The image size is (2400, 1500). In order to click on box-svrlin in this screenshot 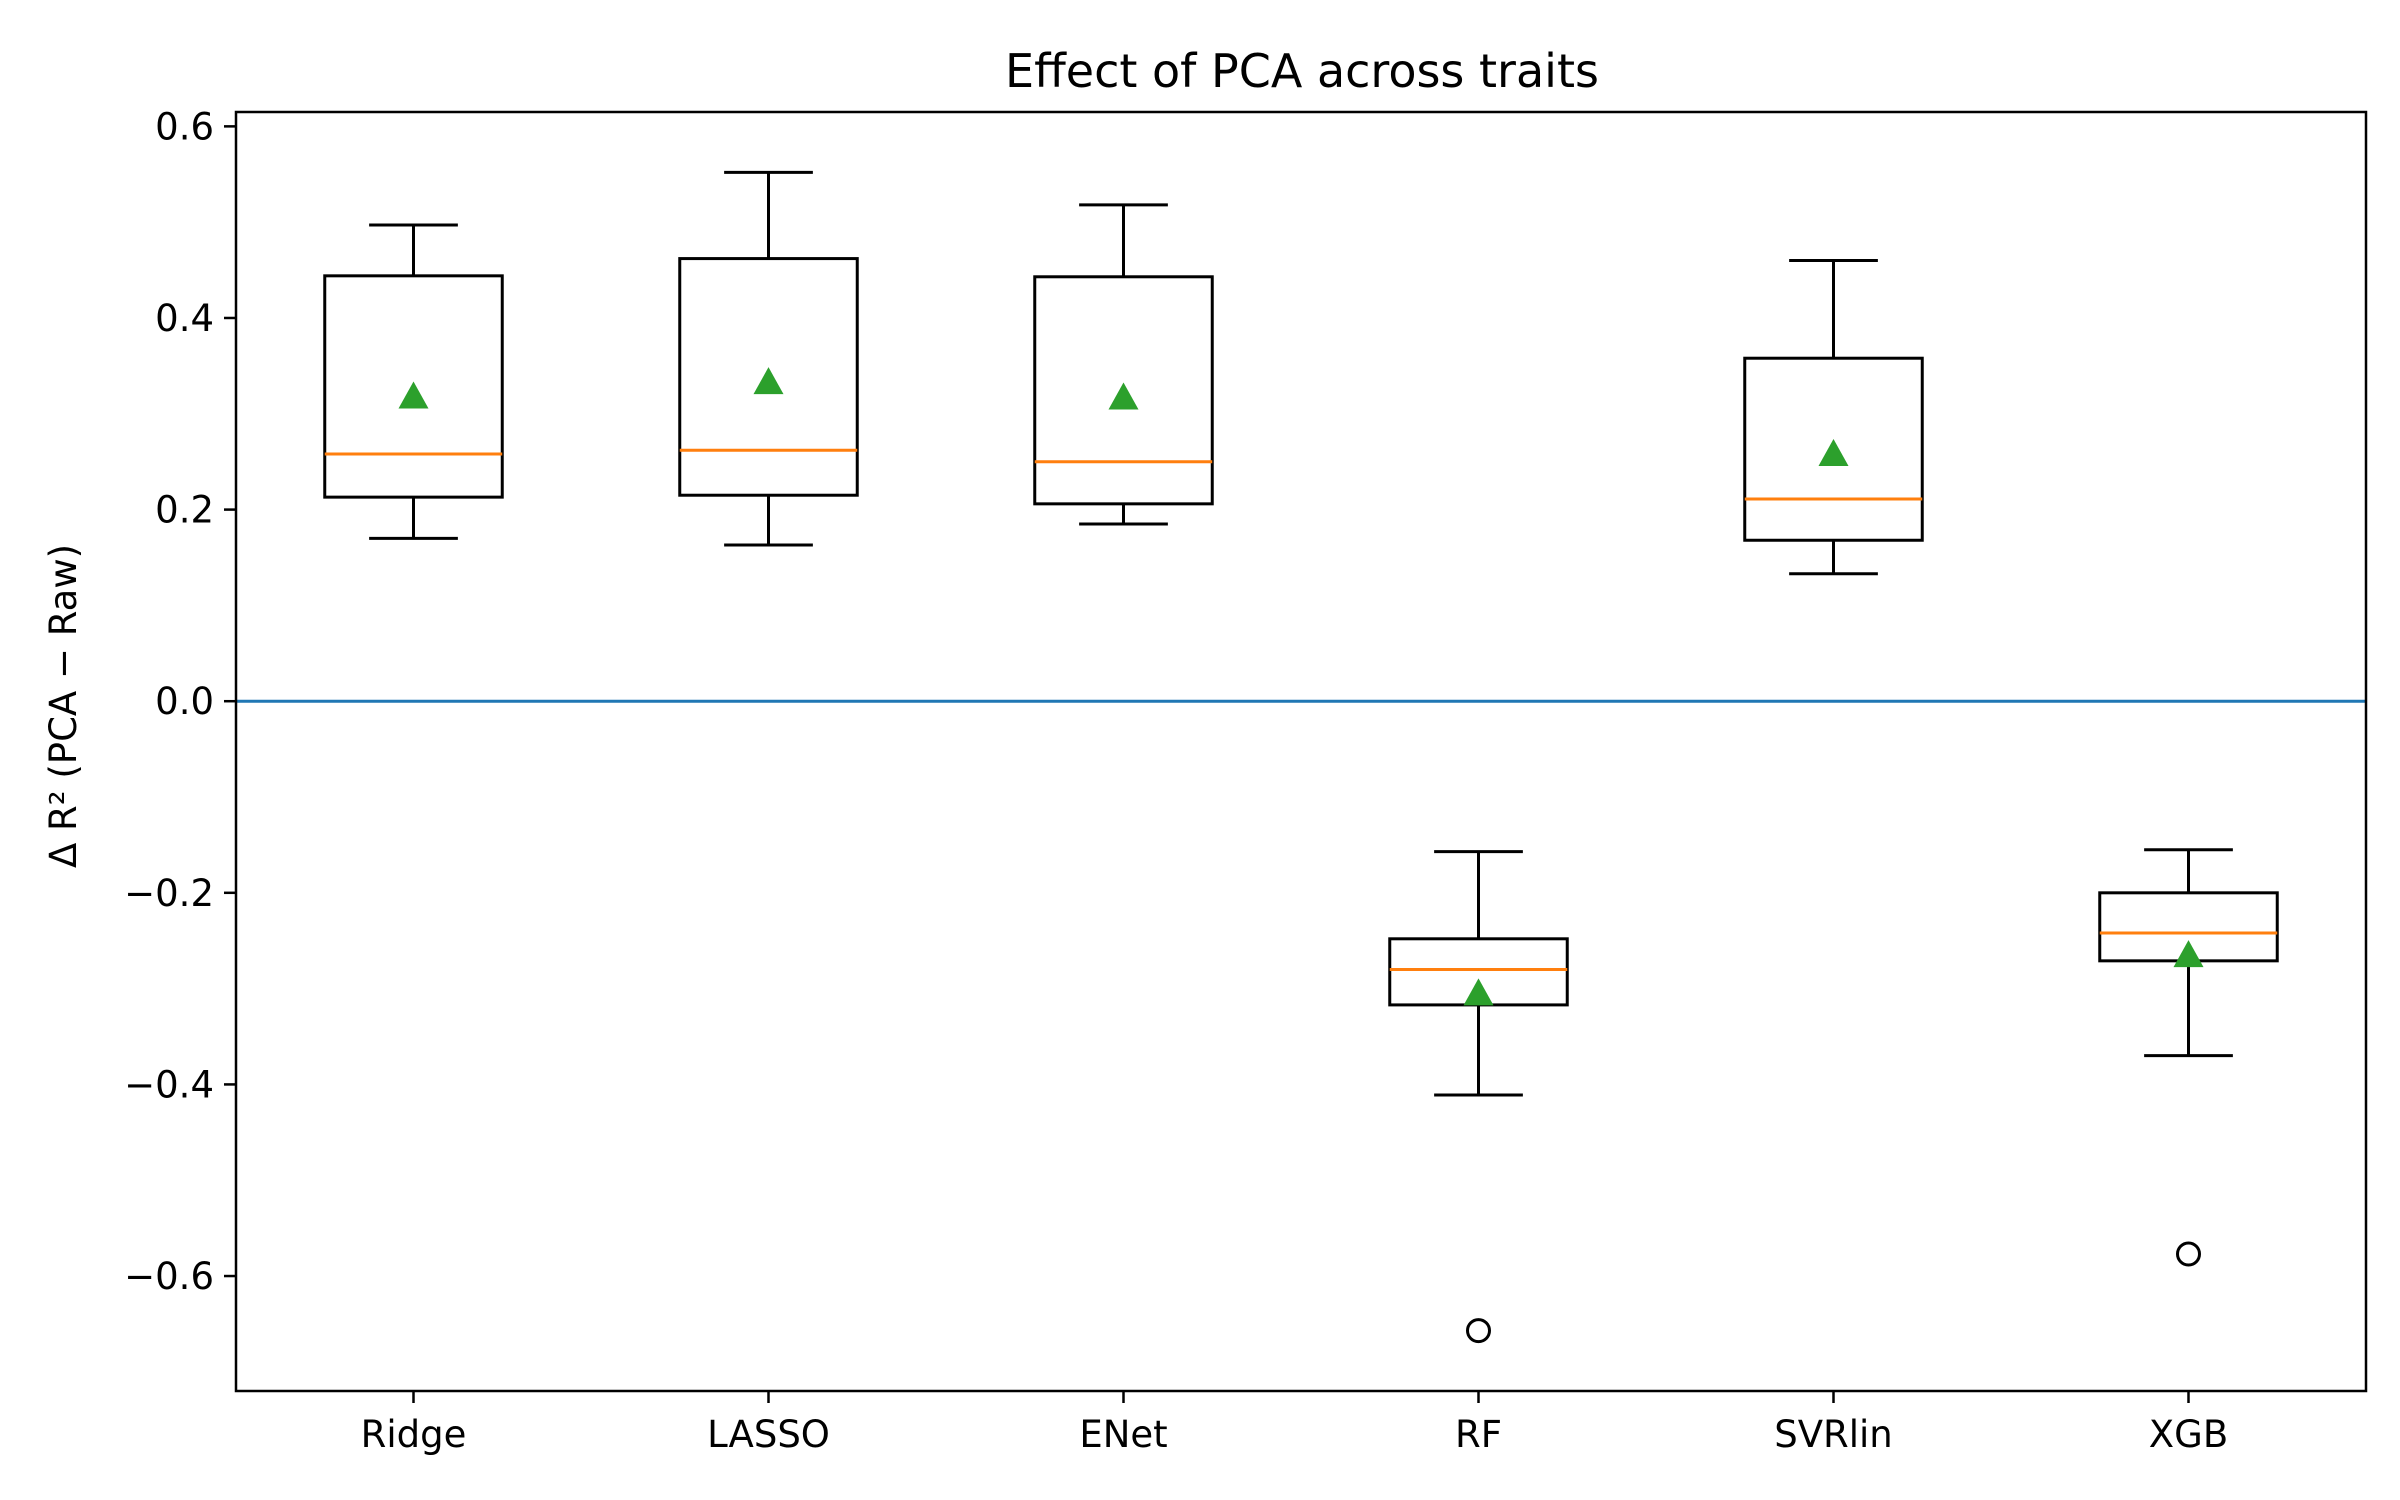, I will do `click(1833, 449)`.